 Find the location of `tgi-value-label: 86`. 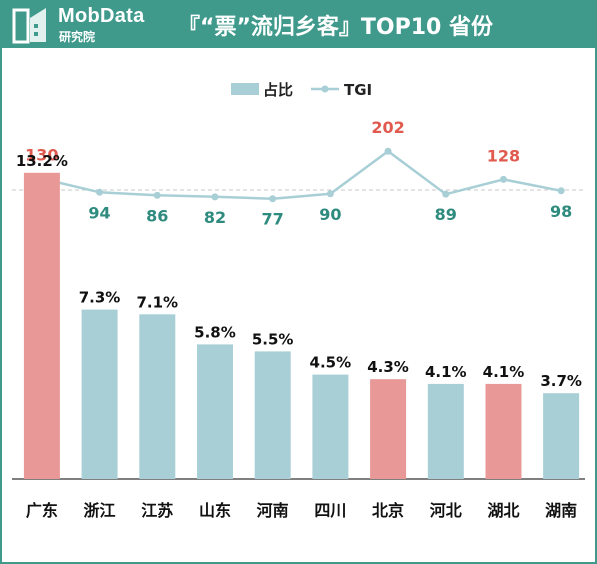

tgi-value-label: 86 is located at coordinates (157, 215).